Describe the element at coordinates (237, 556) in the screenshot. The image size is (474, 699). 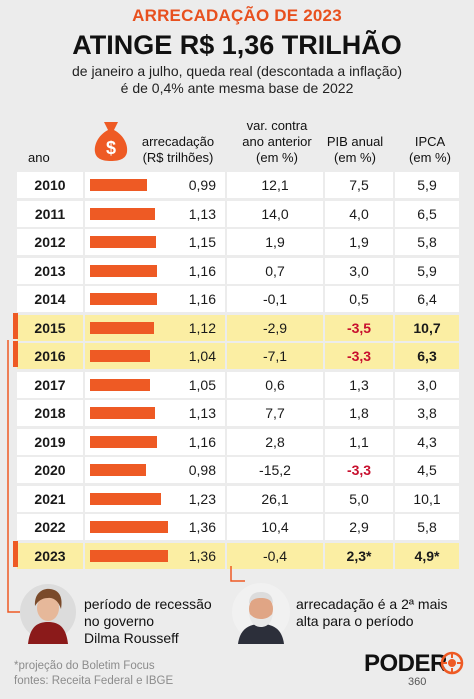
I see `table-row: 2023 1,36 -0,4 2,3* 4,9*` at that location.